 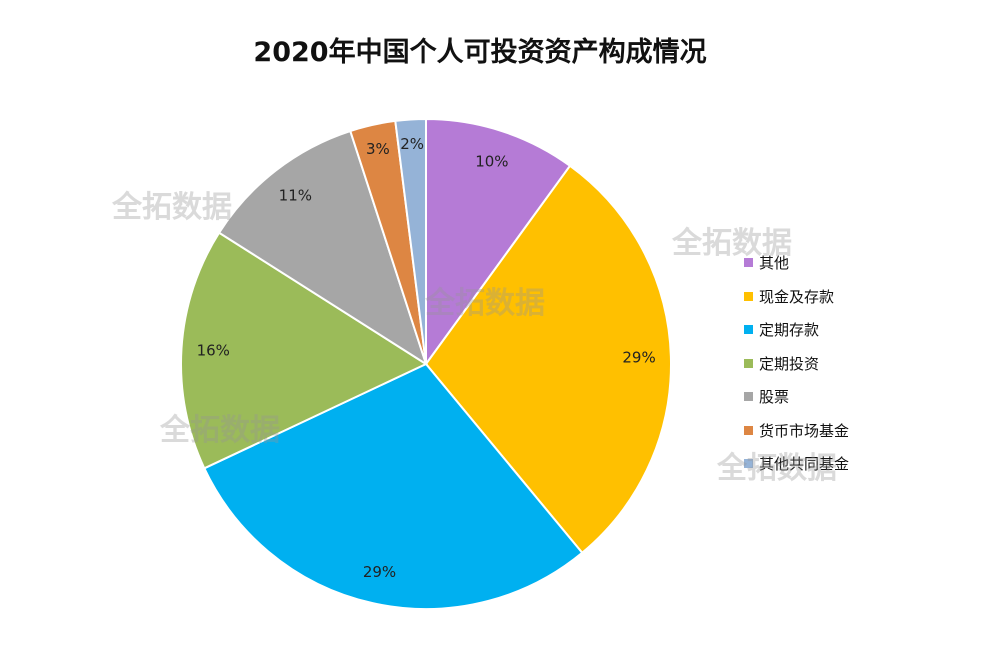 What do you see at coordinates (789, 363) in the screenshot?
I see `legend-label: 定期投资` at bounding box center [789, 363].